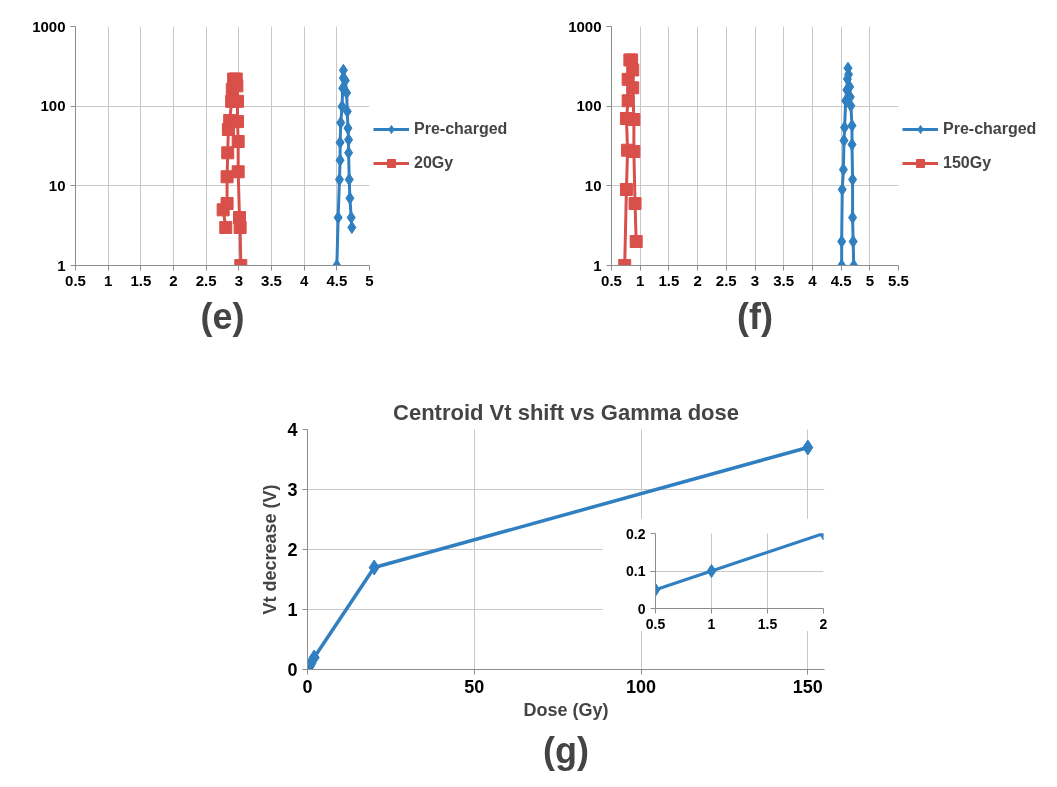 Image resolution: width=1057 pixels, height=787 pixels. I want to click on x-tick-label: 50, so click(474, 686).